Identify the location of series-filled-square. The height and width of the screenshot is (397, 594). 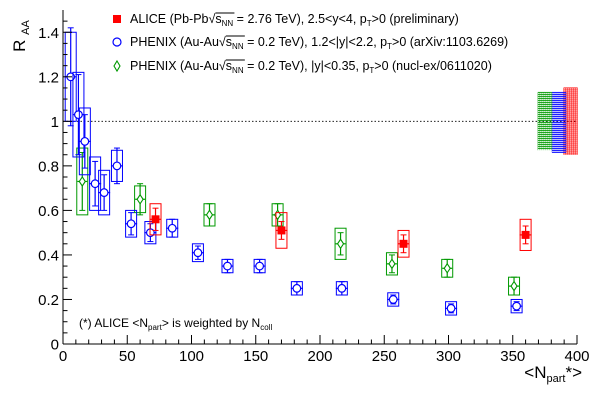
(340, 230).